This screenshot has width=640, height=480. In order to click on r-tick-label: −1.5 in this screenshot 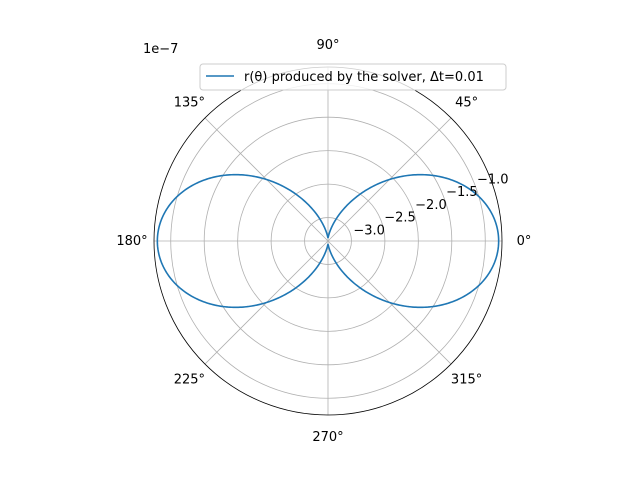, I will do `click(462, 192)`.